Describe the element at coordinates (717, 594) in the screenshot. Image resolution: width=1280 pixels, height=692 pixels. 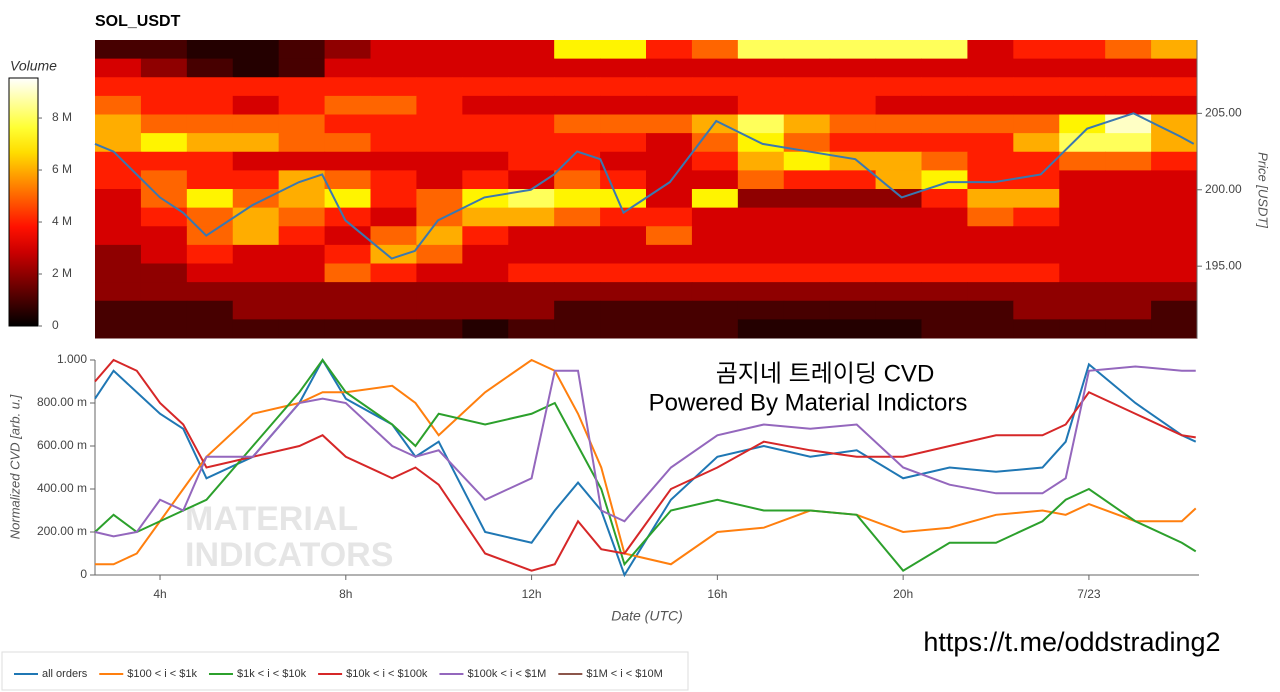
I see `x-tick-label: 16h` at that location.